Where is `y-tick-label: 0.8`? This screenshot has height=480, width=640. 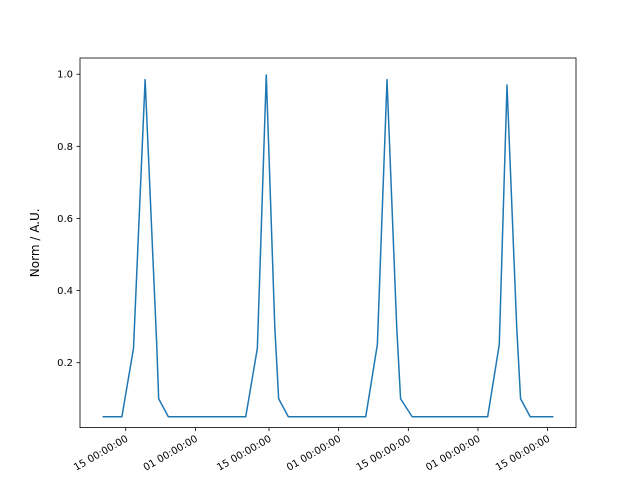
y-tick-label: 0.8 is located at coordinates (65, 147).